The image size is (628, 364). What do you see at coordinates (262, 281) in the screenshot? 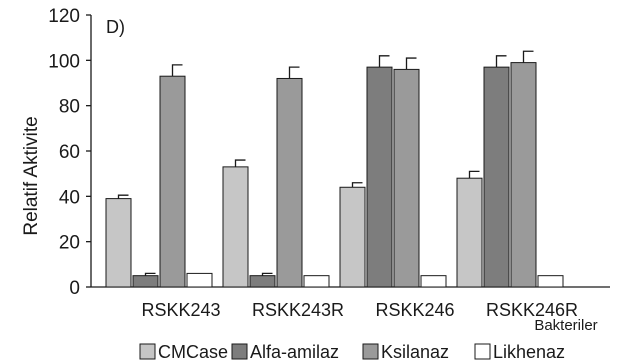
I see `bar-alfa-amilaz-rskk243r` at bounding box center [262, 281].